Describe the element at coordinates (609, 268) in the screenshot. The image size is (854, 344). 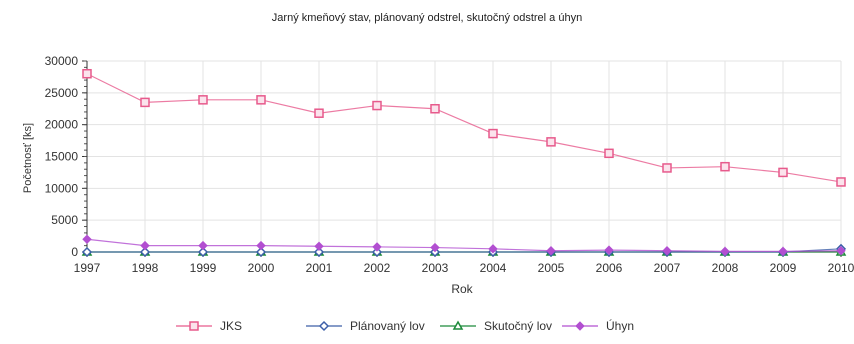
I see `x-tick-label: 2006` at that location.